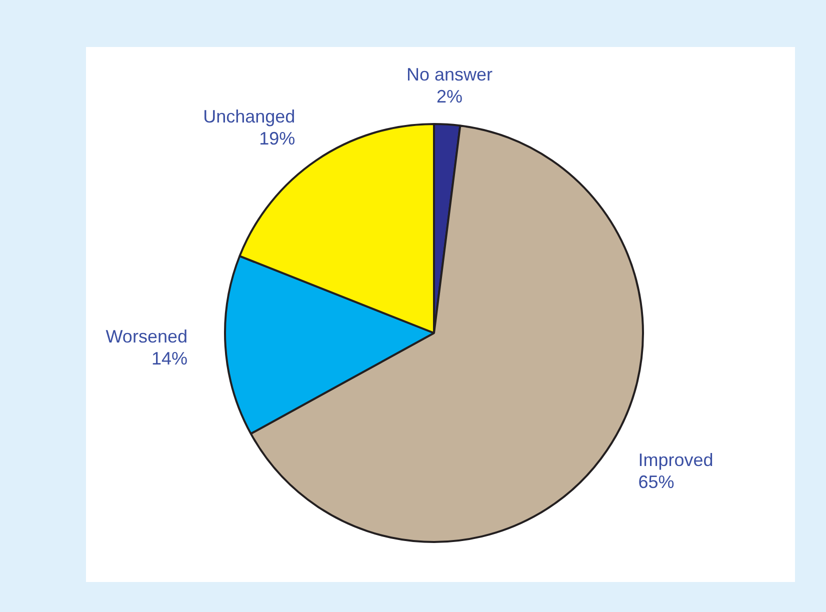  I want to click on slice-label: Unchanged, so click(249, 116).